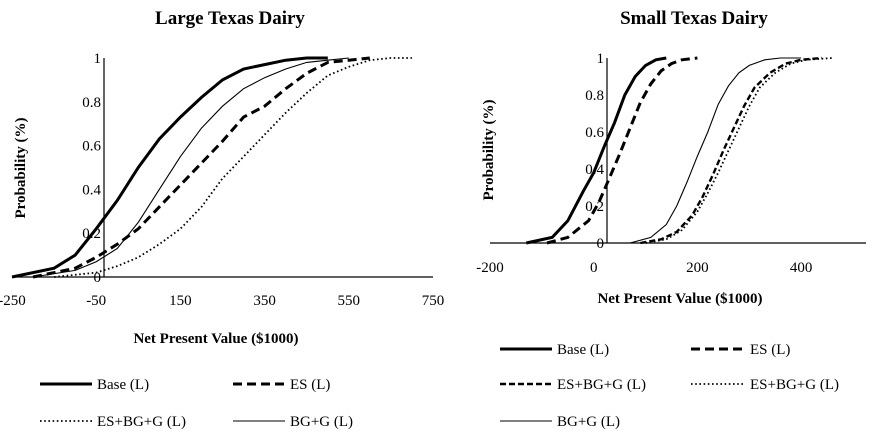  I want to click on large-dairy-x-tick-label: -250, so click(13, 301).